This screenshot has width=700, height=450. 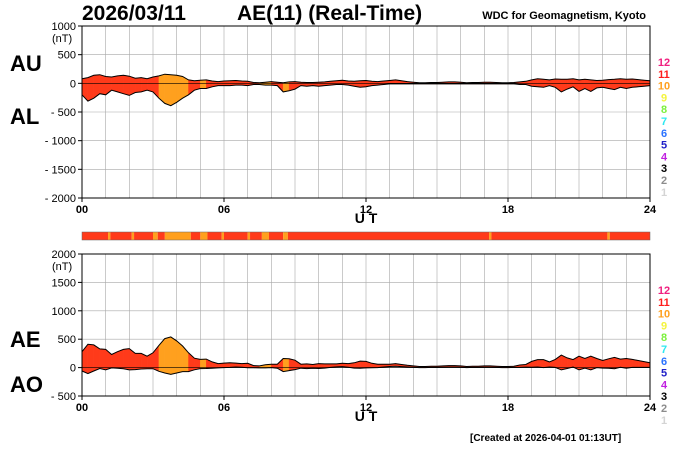 What do you see at coordinates (26, 384) in the screenshot?
I see `ao-label: AO` at bounding box center [26, 384].